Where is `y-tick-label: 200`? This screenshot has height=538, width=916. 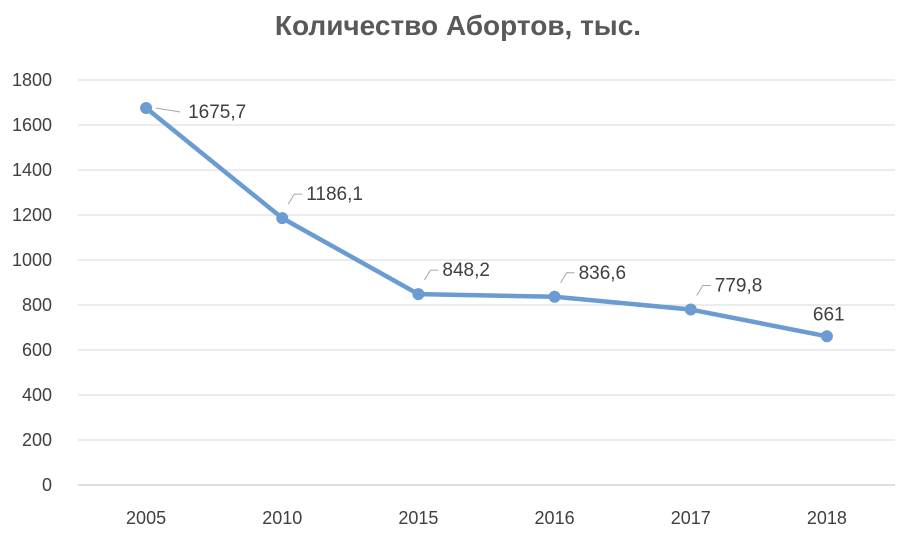
y-tick-label: 200 is located at coordinates (37, 440).